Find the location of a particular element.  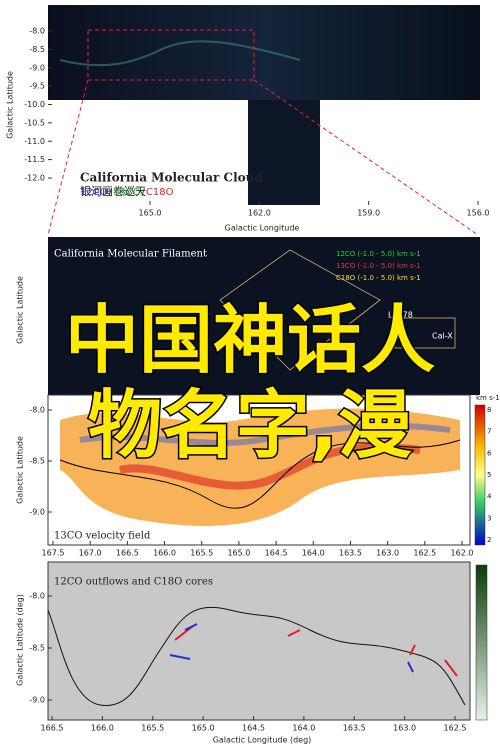

filament is located at coordinates (180, 53).